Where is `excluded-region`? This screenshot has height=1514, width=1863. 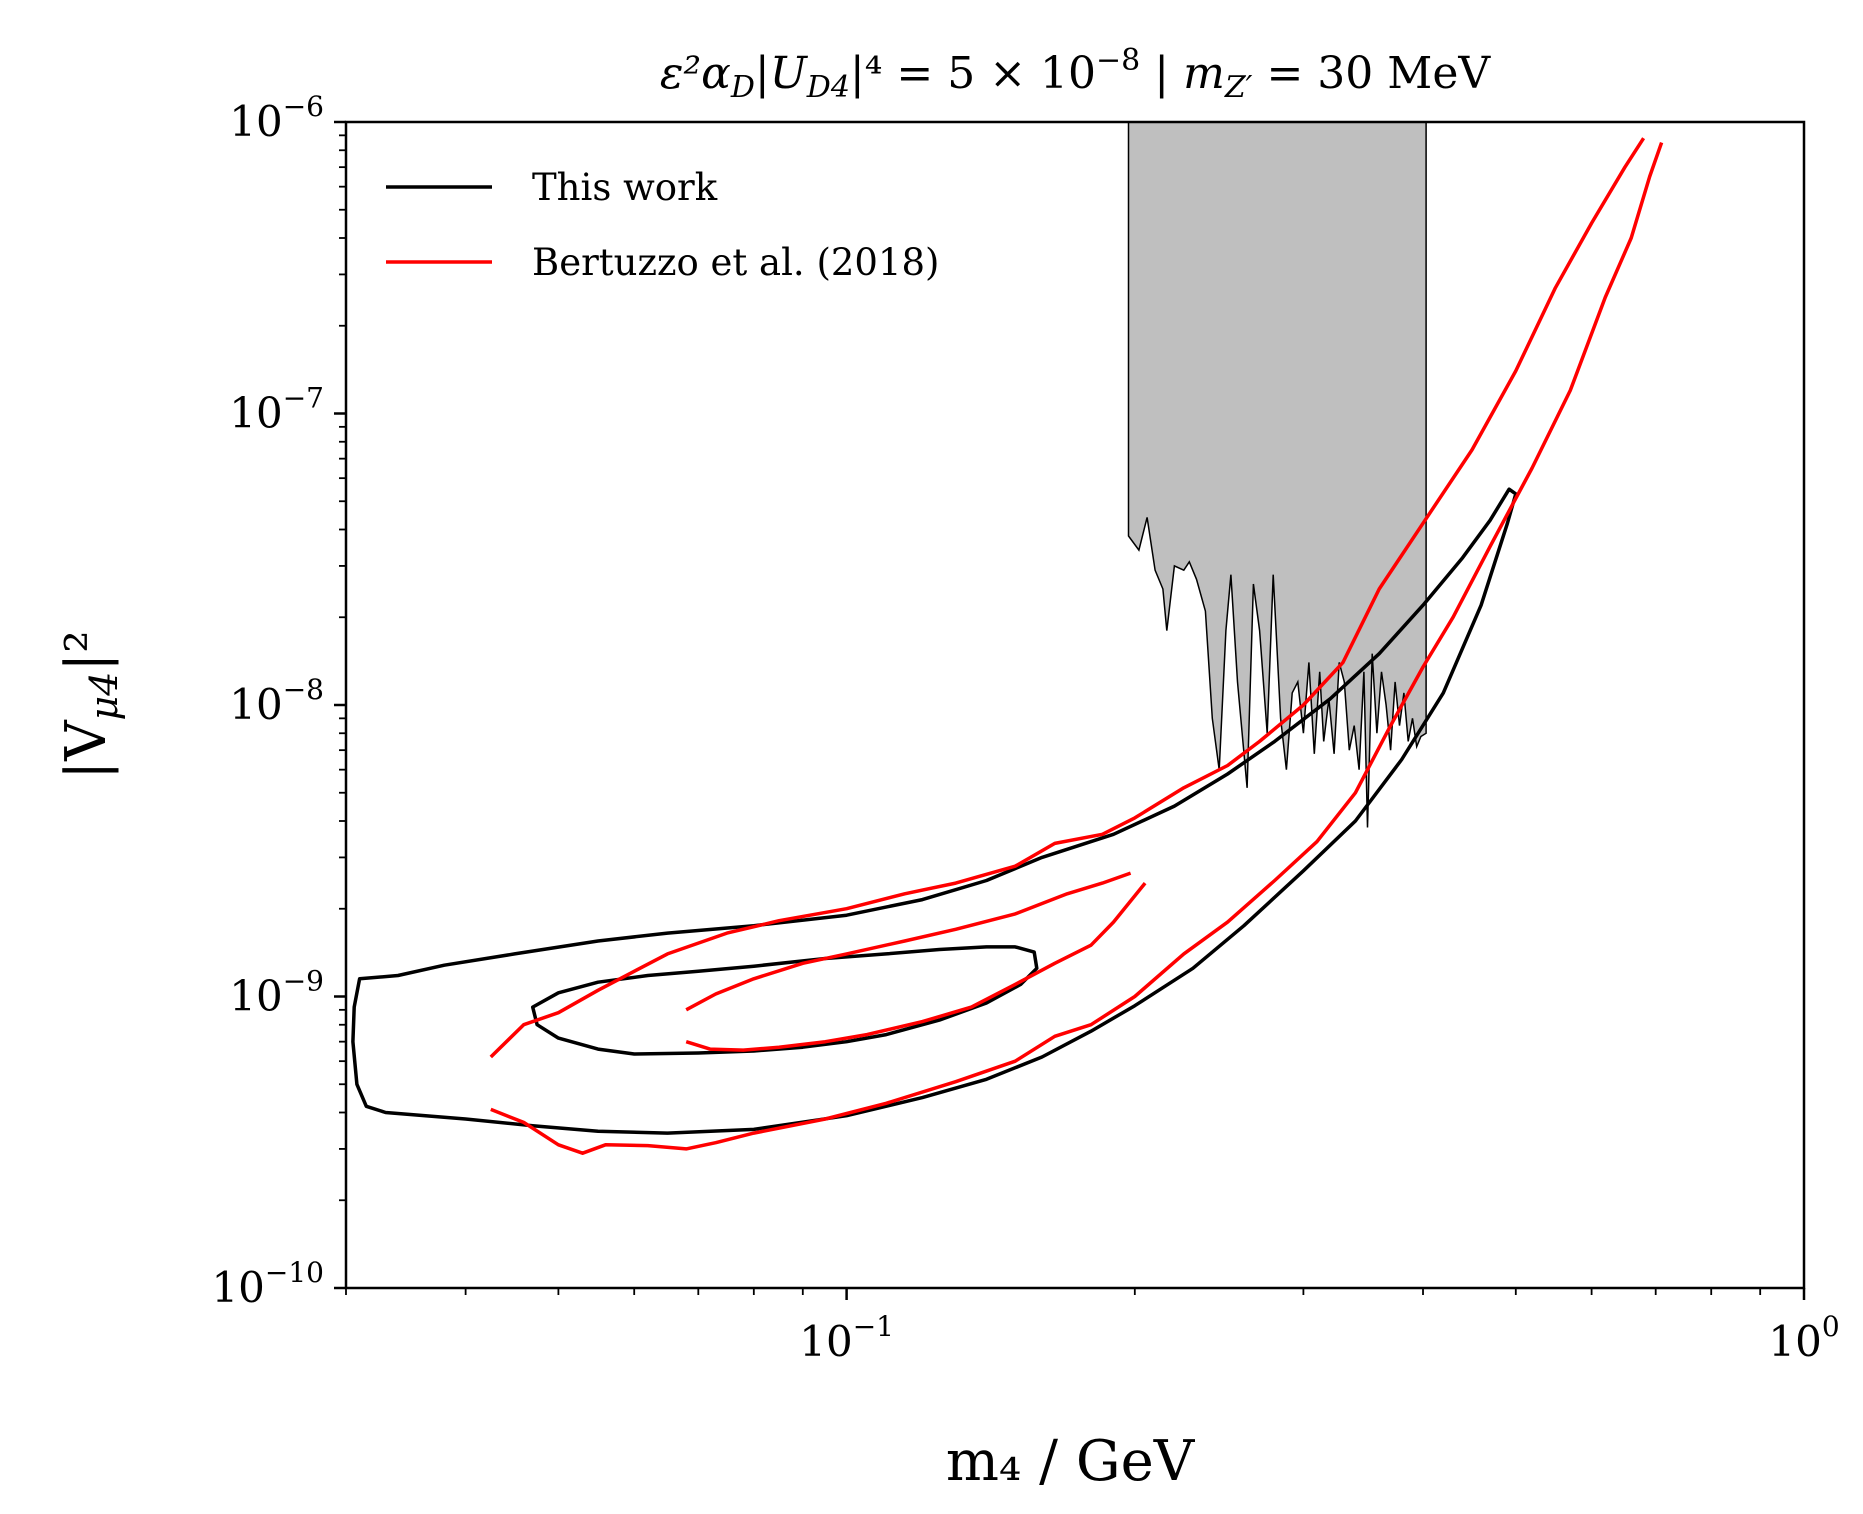 excluded-region is located at coordinates (1277, 475).